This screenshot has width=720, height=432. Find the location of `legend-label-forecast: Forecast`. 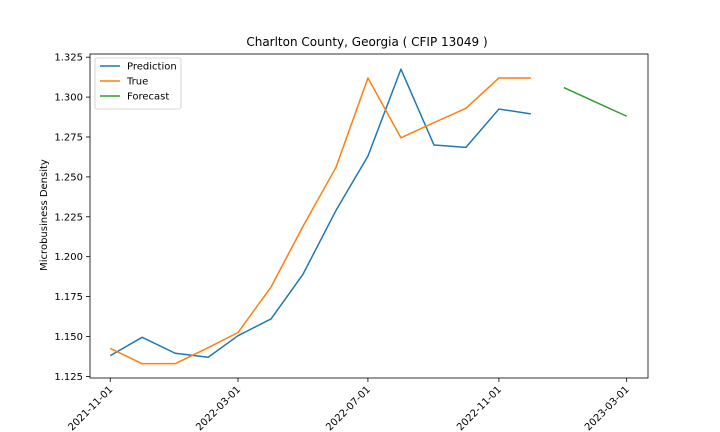

legend-label-forecast: Forecast is located at coordinates (148, 97).